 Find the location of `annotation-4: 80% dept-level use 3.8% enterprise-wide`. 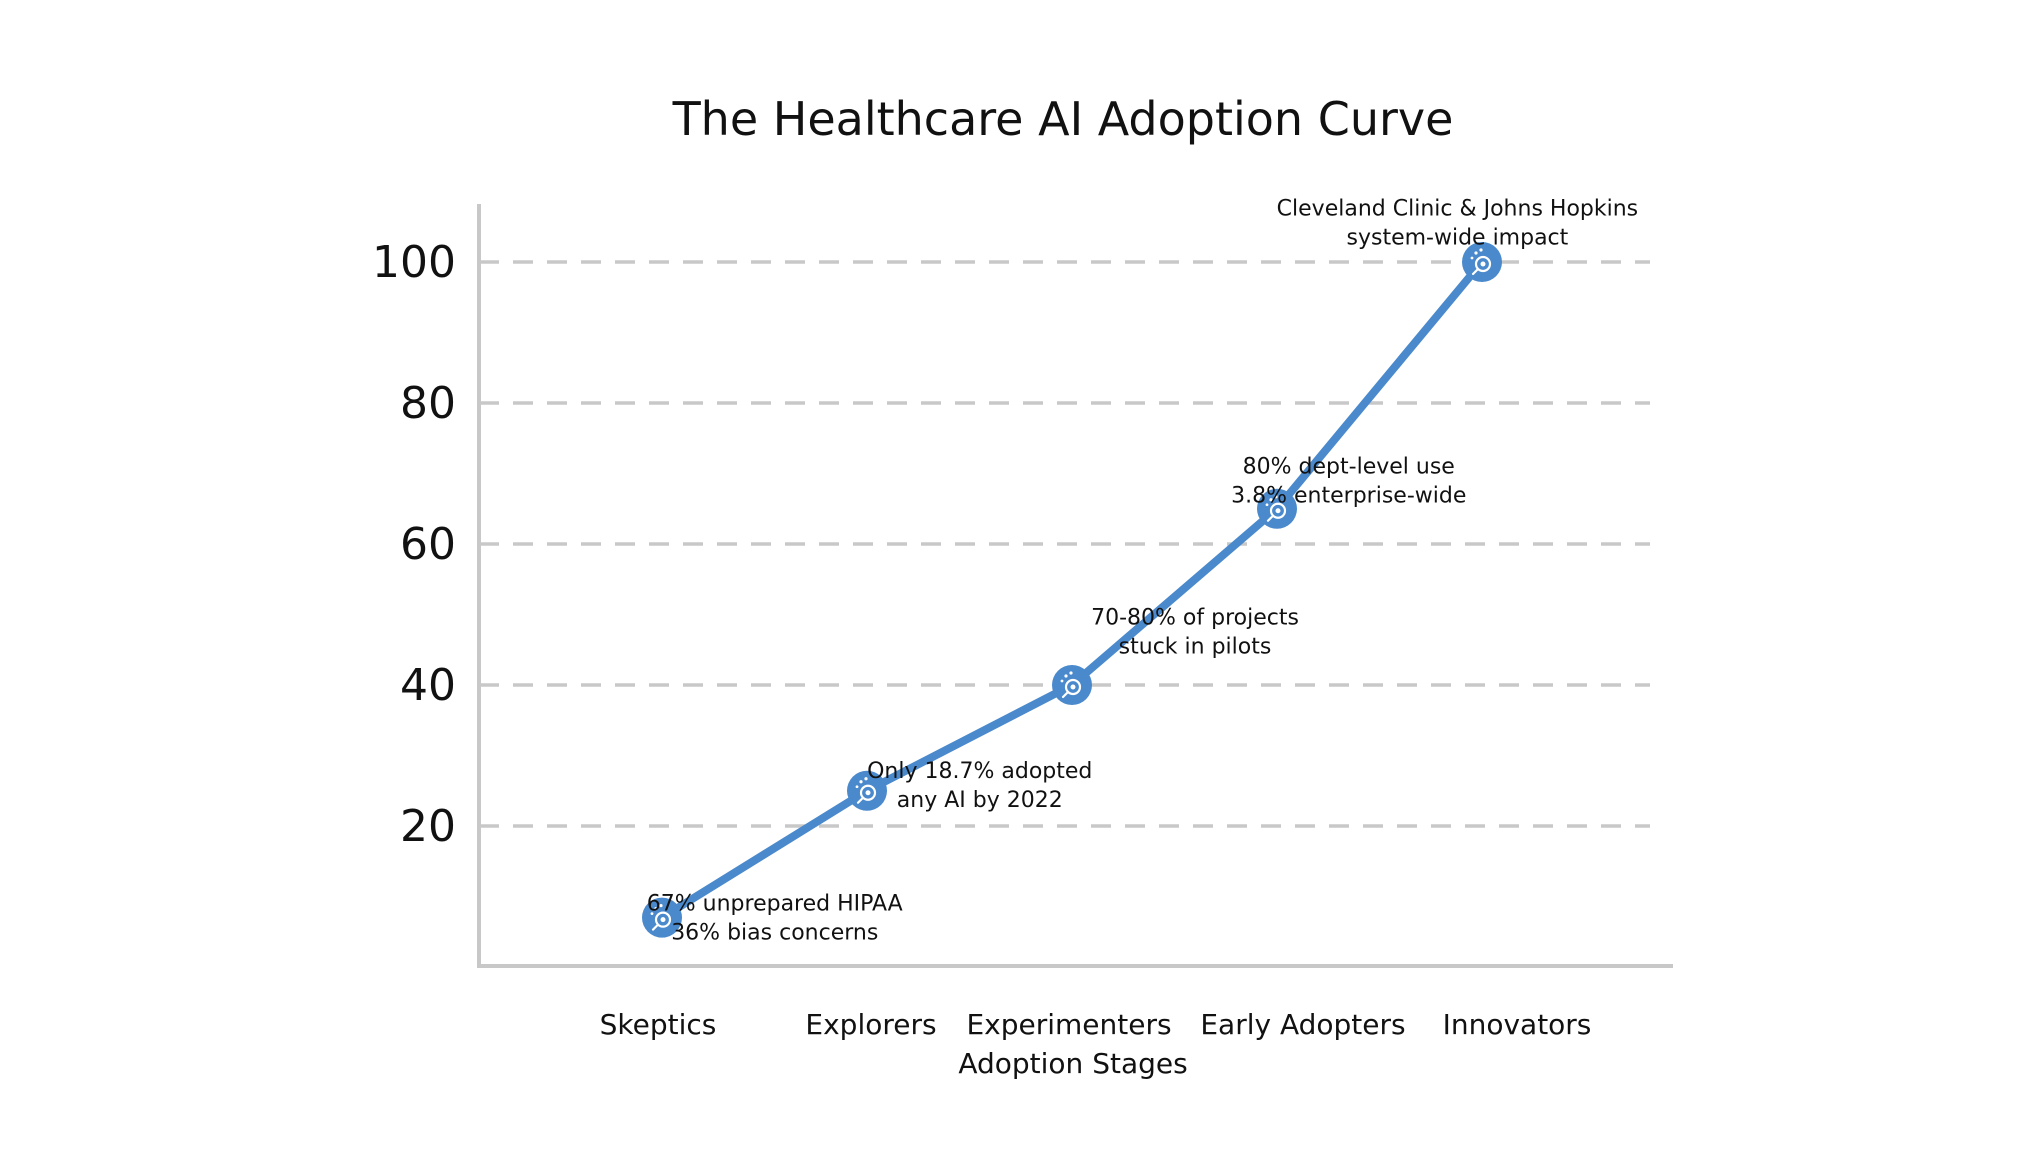

annotation-4: 80% dept-level use 3.8% enterprise-wide is located at coordinates (1348, 482).